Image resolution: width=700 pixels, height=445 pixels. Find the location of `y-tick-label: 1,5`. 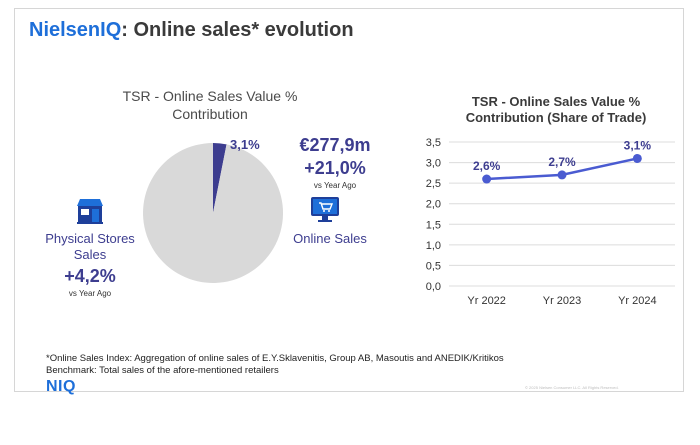

y-tick-label: 1,5 is located at coordinates (433, 225).